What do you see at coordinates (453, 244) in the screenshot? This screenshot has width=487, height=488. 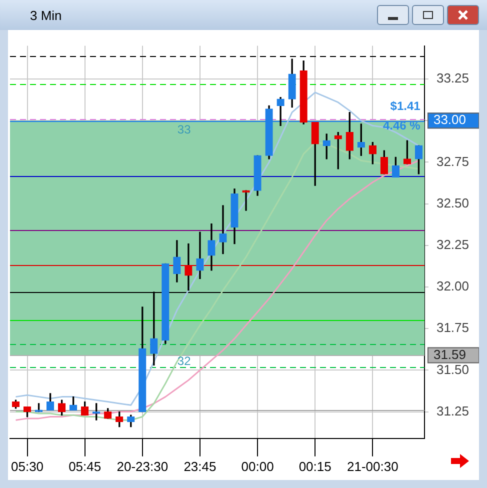 I see `y-tick-label: 32.25` at bounding box center [453, 244].